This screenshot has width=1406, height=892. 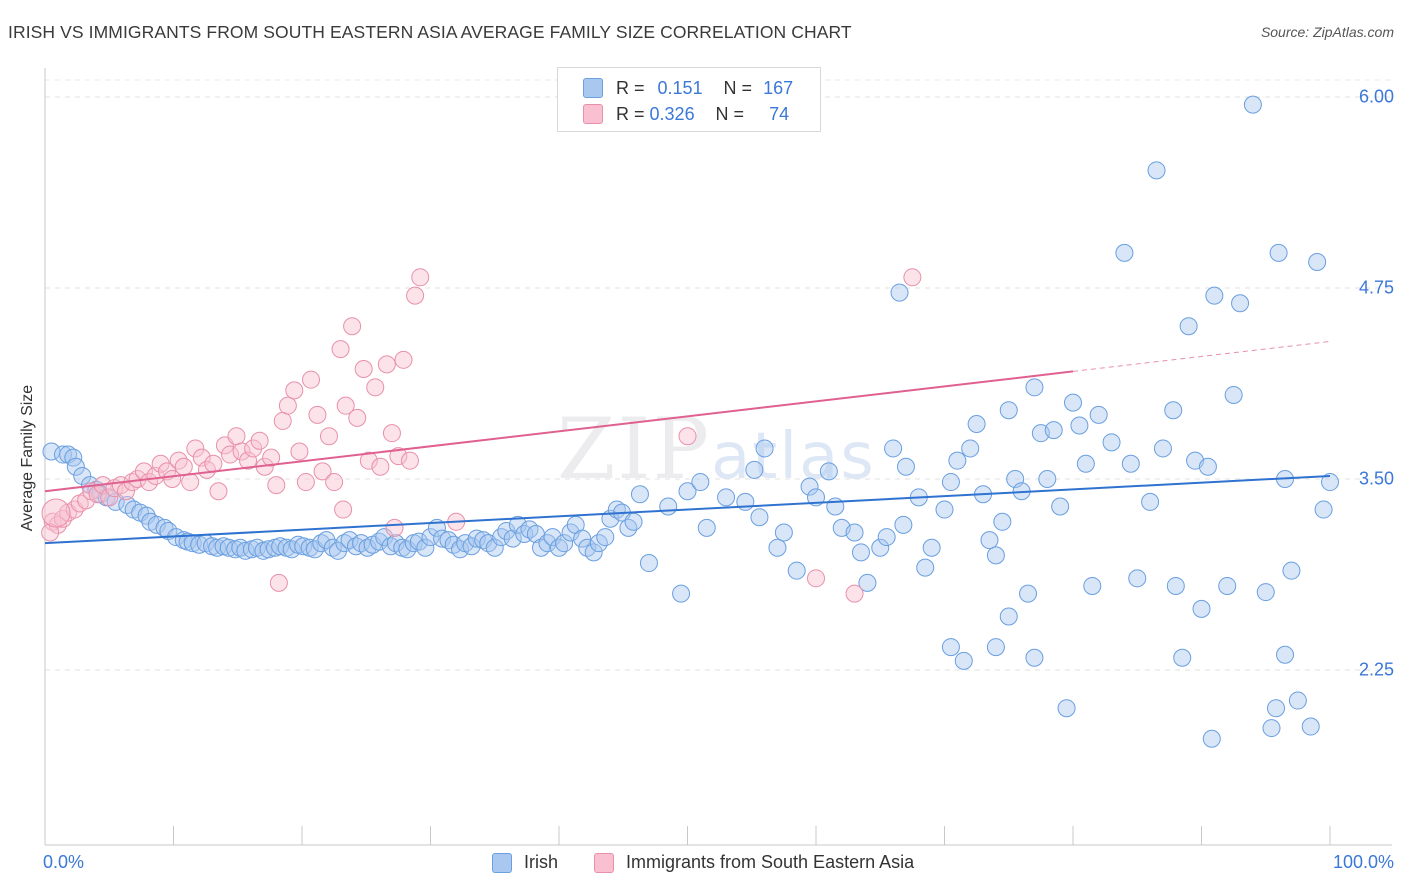 What do you see at coordinates (686, 114) in the screenshot?
I see `stats-legend-row-sea: R = 0.326 N = 74` at bounding box center [686, 114].